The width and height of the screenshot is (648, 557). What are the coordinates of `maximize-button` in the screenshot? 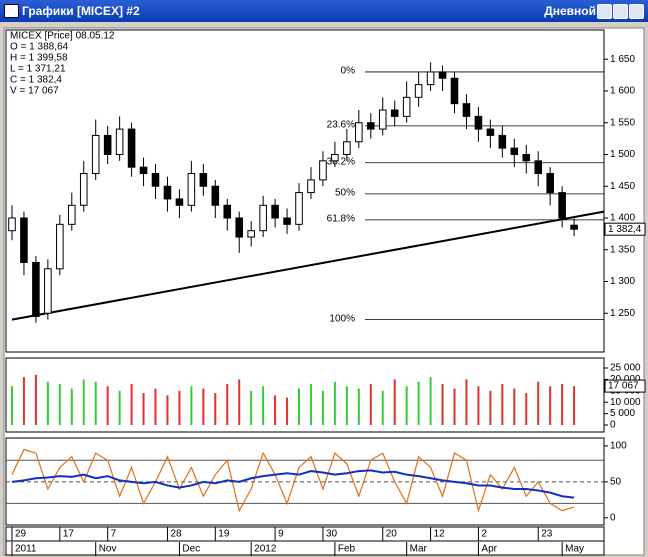 It's located at (620, 11).